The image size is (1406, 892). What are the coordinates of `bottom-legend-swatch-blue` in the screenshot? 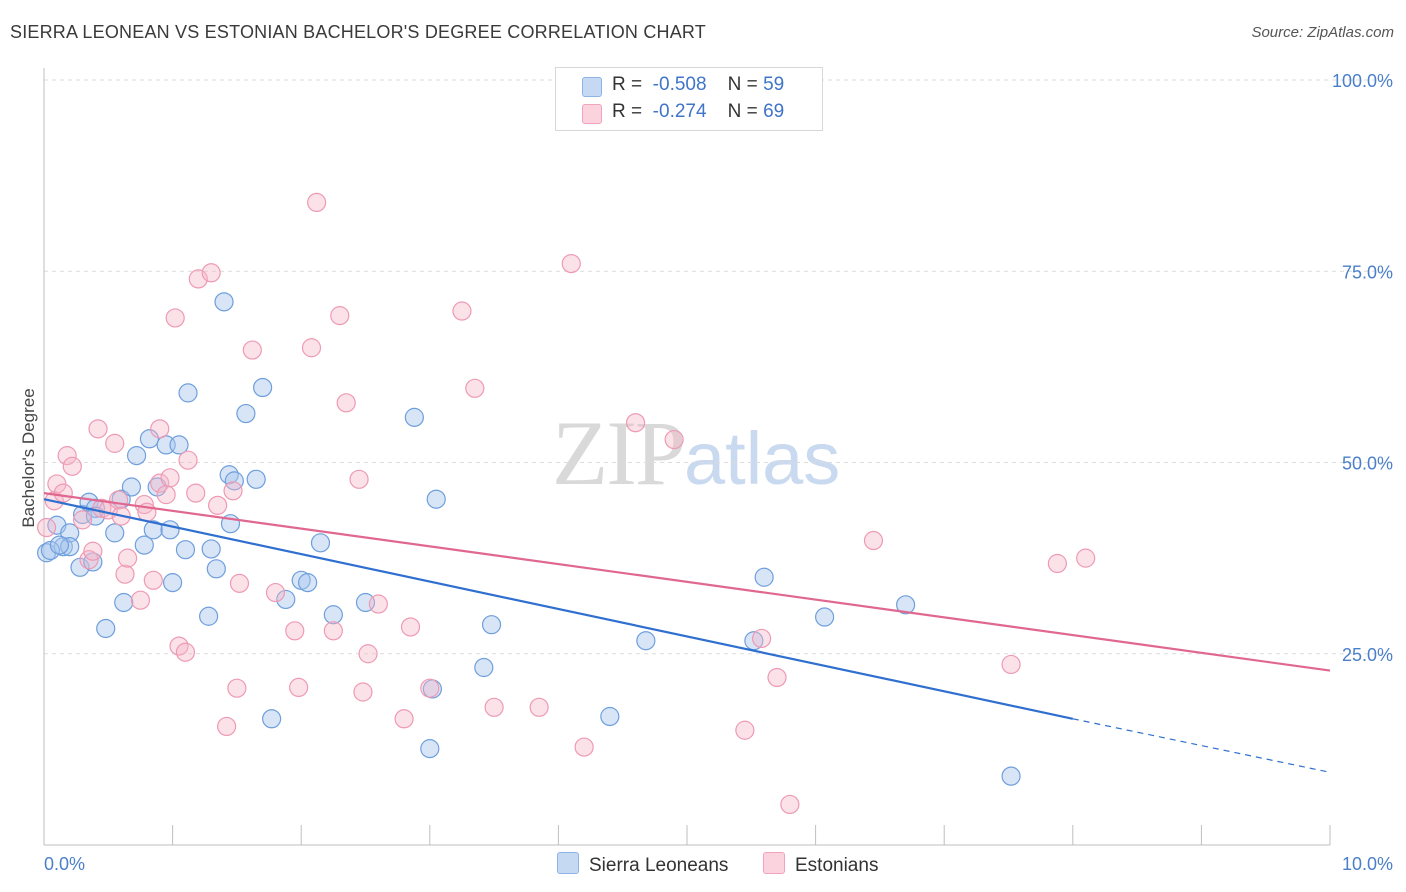 It's located at (568, 863).